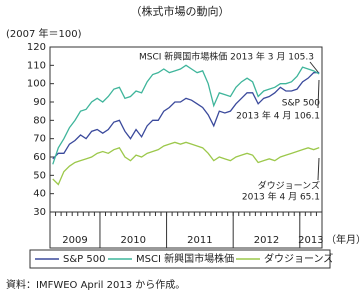 The height and width of the screenshot is (307, 360). I want to click on y-tick-label: 120, so click(36, 47).